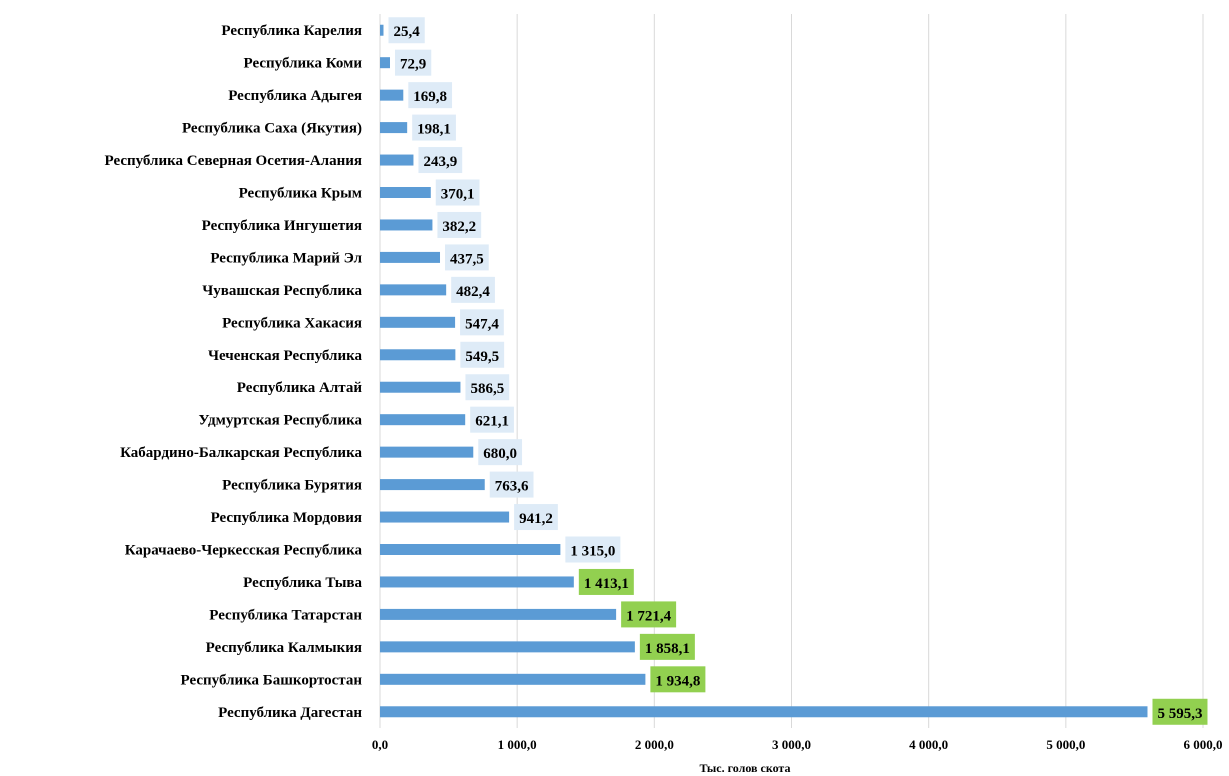 This screenshot has width=1229, height=776. I want to click on category-label: Карачаево-Черкесская Республика, so click(244, 551).